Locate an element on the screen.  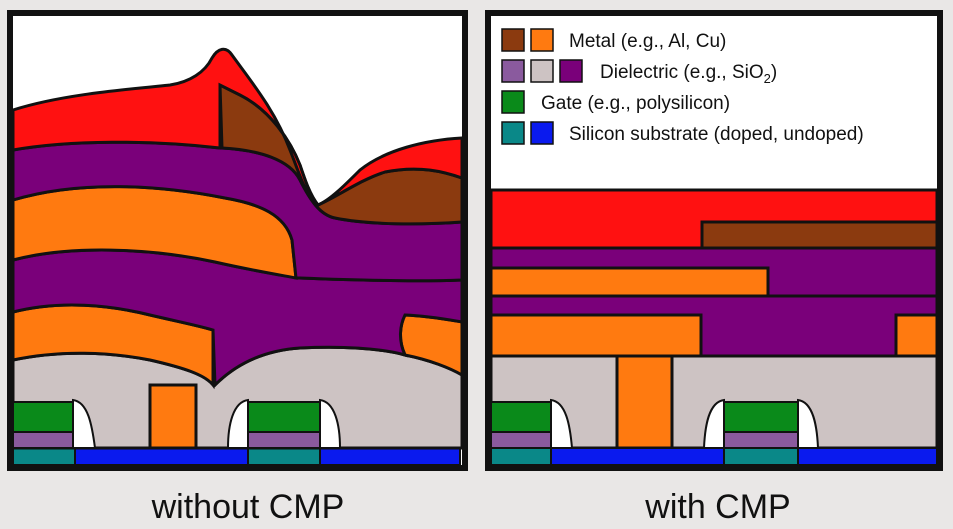
metal-2-right is located at coordinates (629, 282).